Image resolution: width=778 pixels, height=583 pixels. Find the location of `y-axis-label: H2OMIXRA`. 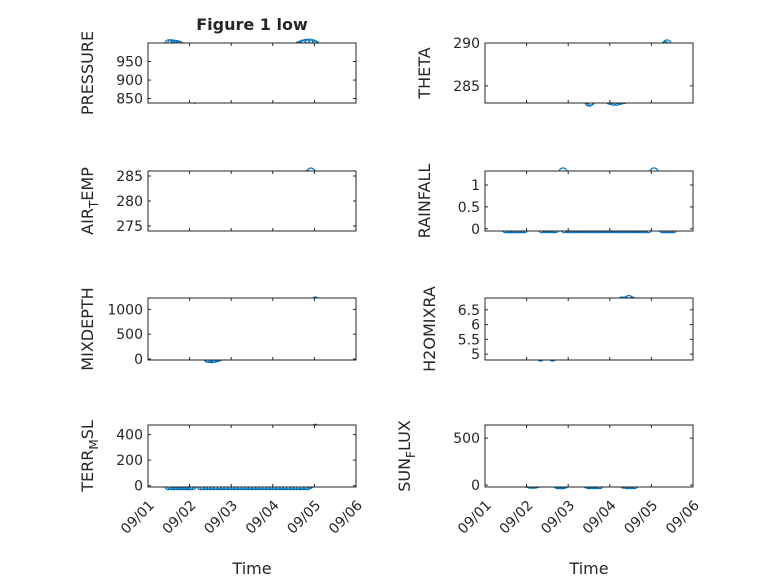

y-axis-label: H2OMIXRA is located at coordinates (429, 329).